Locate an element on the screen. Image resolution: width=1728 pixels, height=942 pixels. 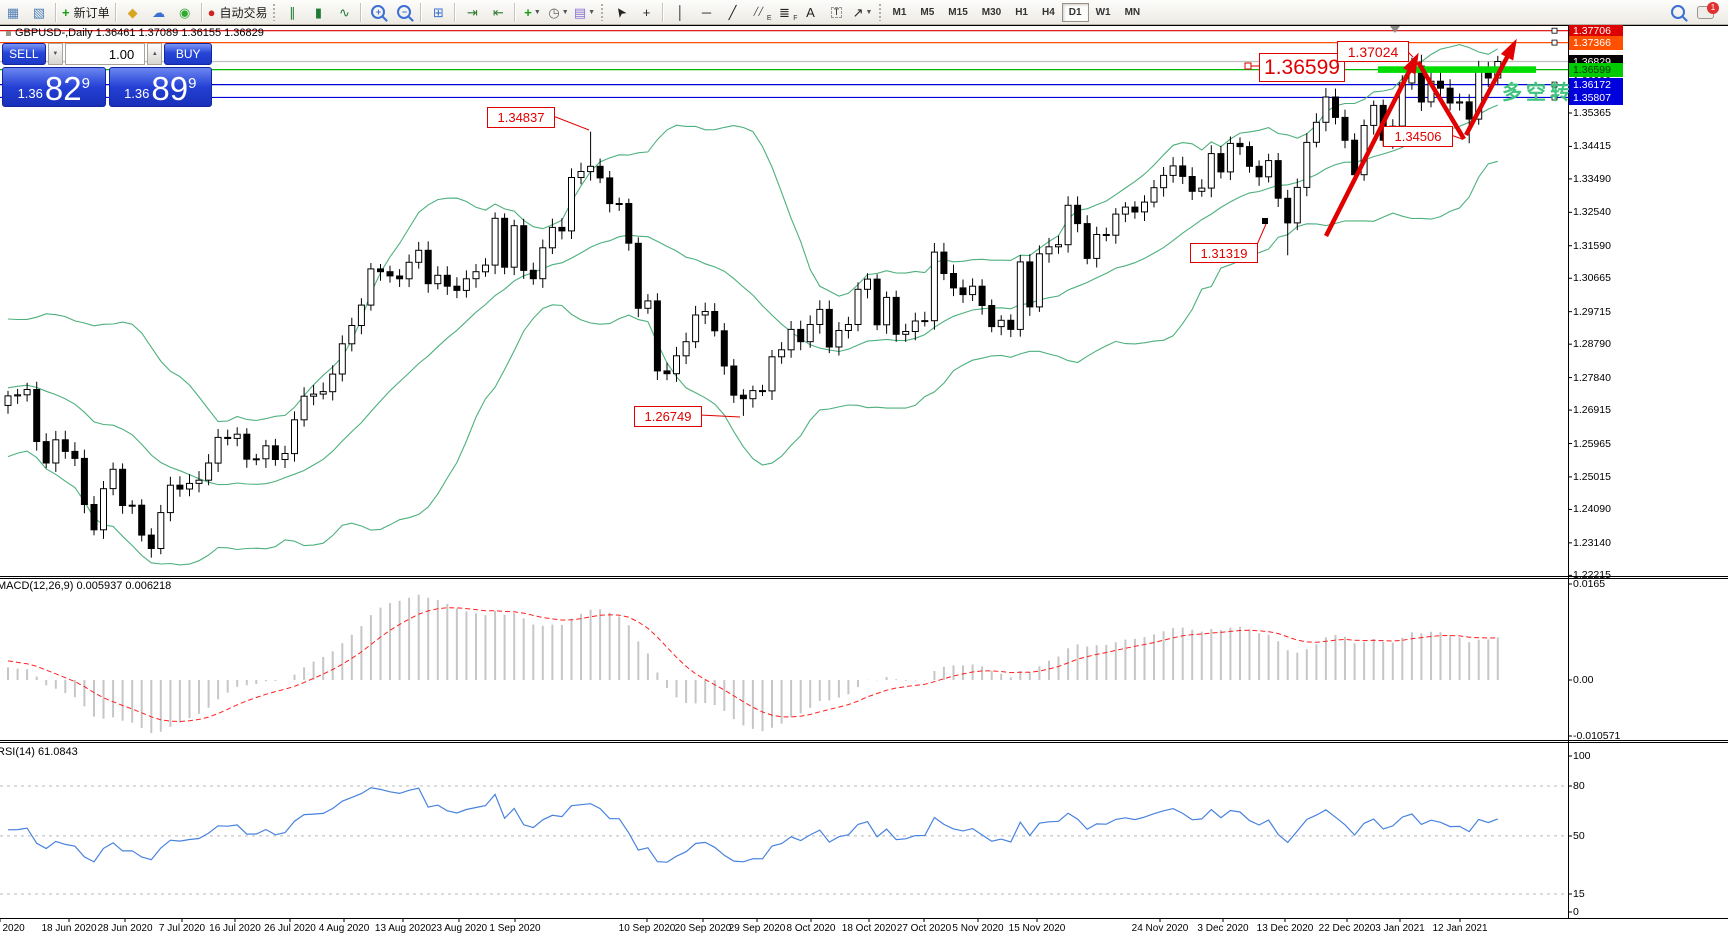
timeframe-button-mn: MN is located at coordinates (1132, 12).